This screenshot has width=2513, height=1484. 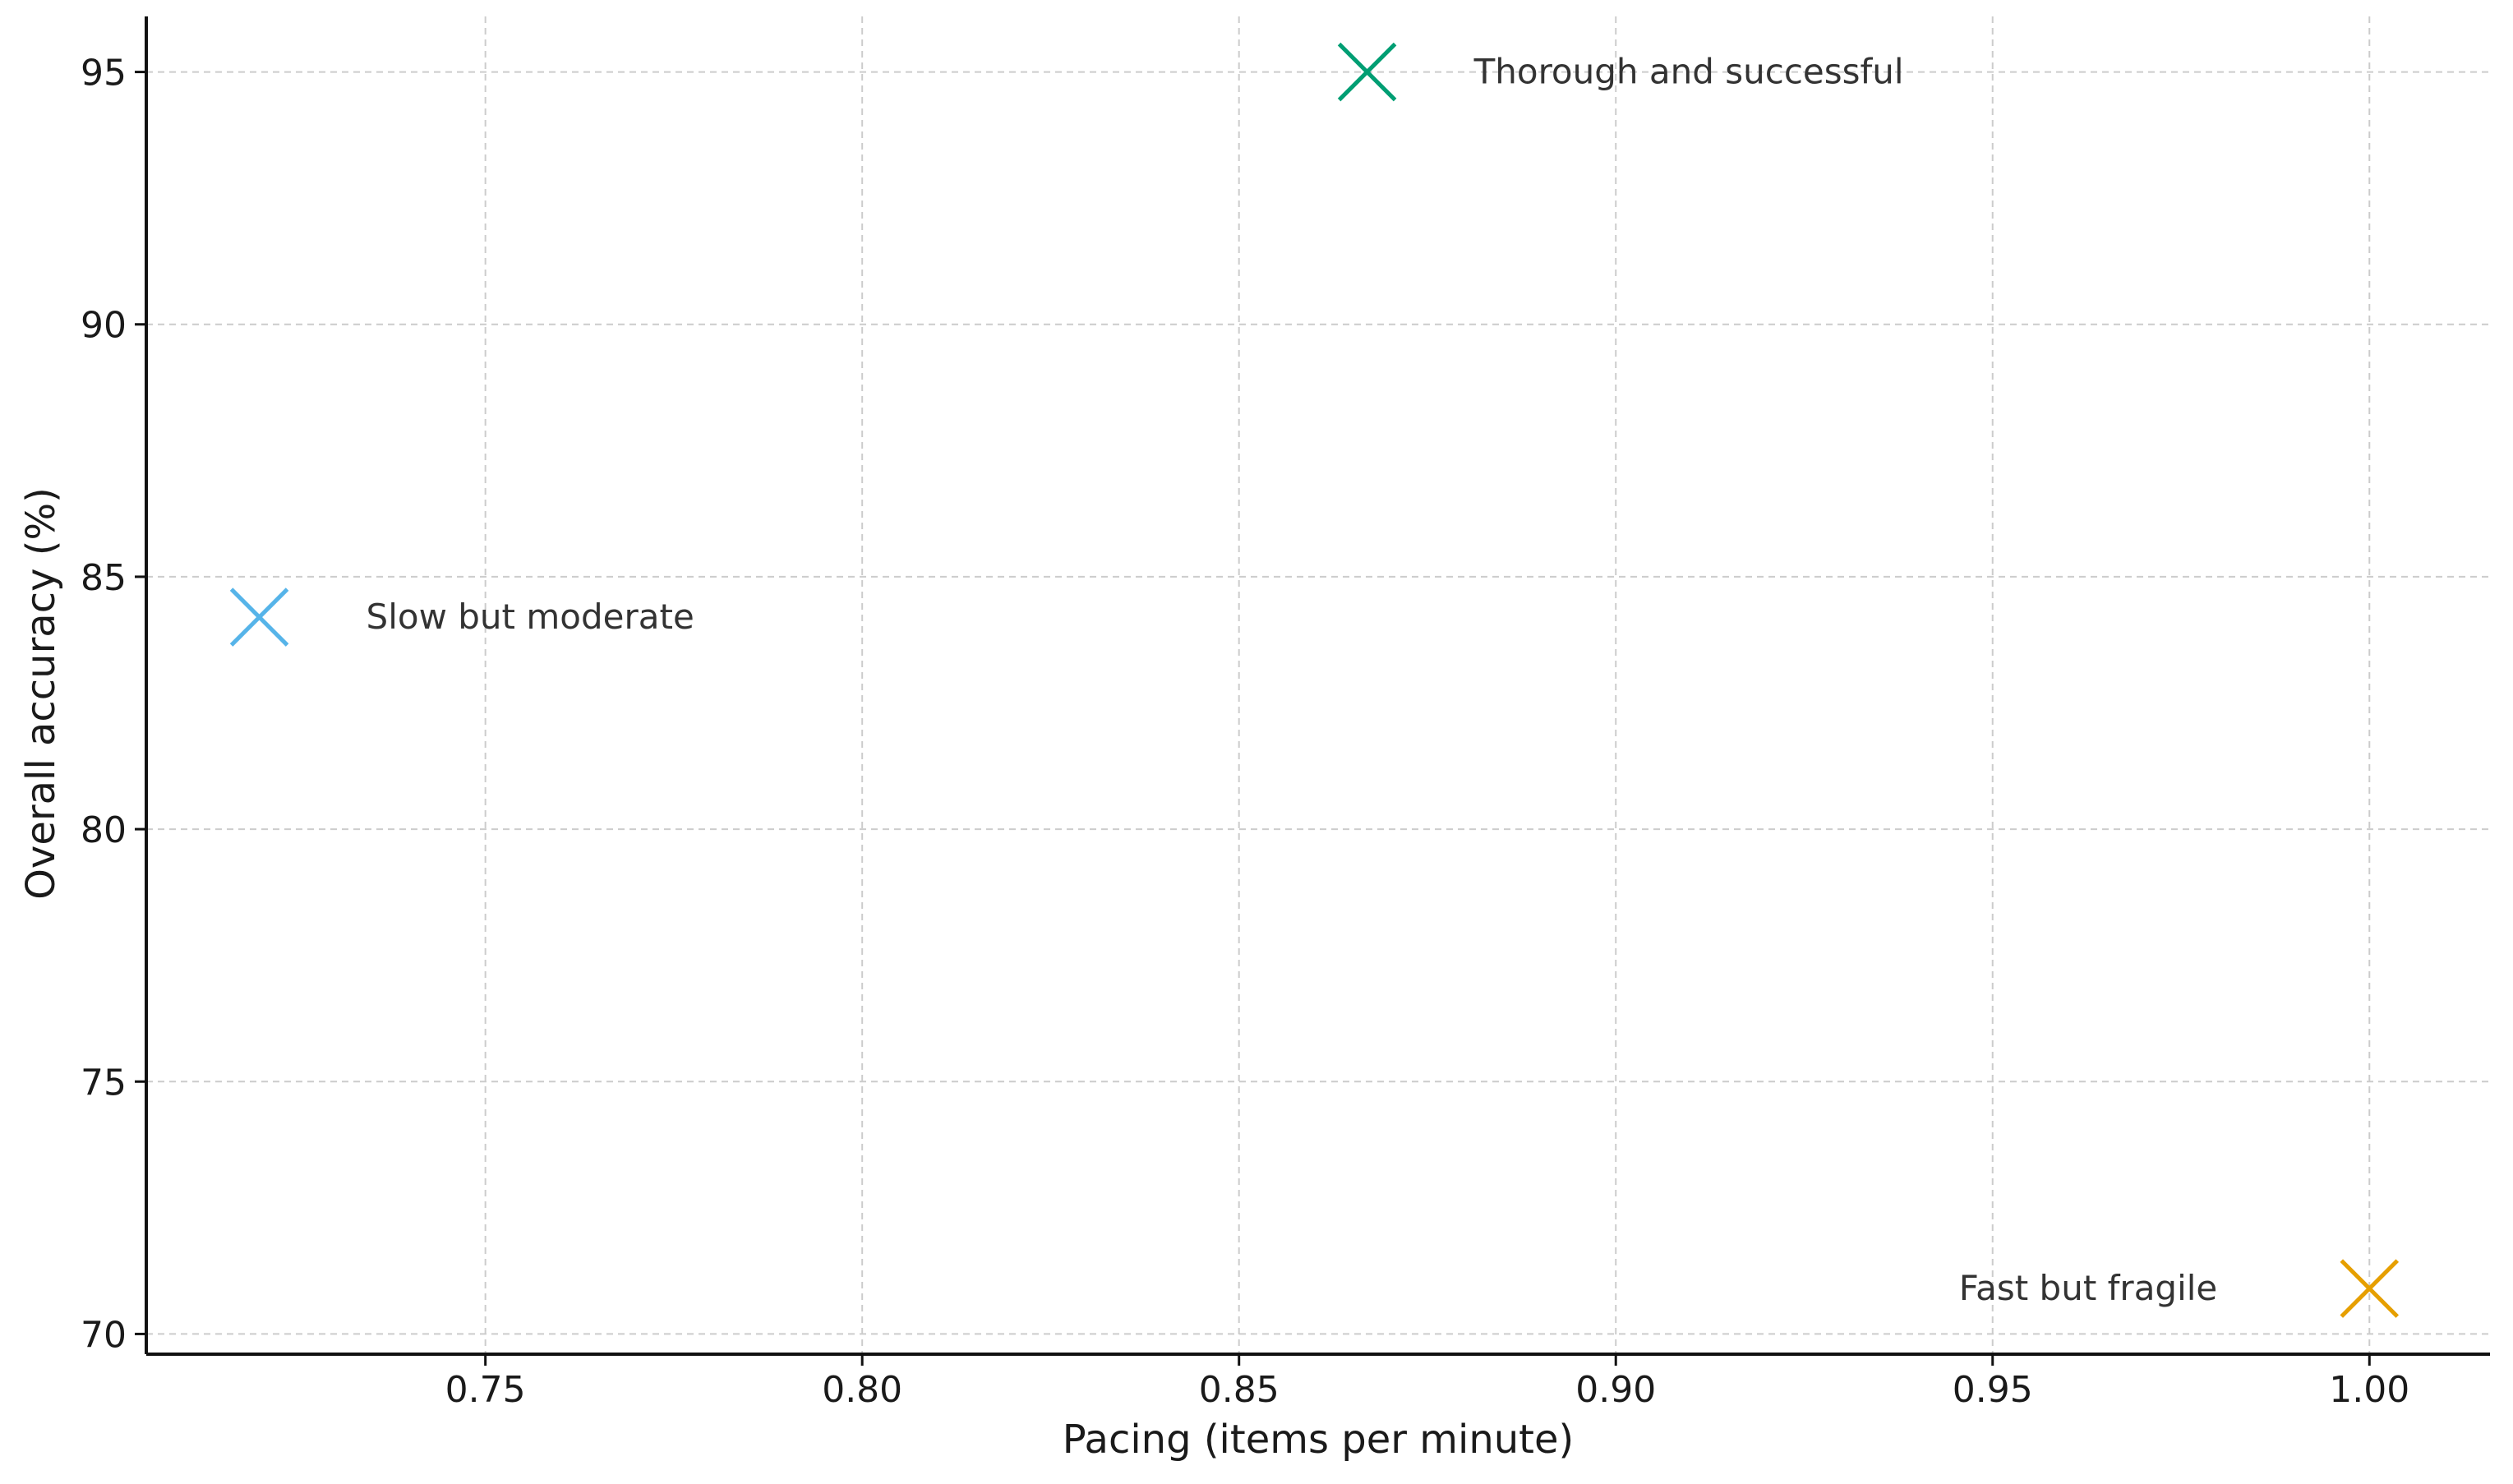 What do you see at coordinates (104, 578) in the screenshot?
I see `y-tick-label: 85` at bounding box center [104, 578].